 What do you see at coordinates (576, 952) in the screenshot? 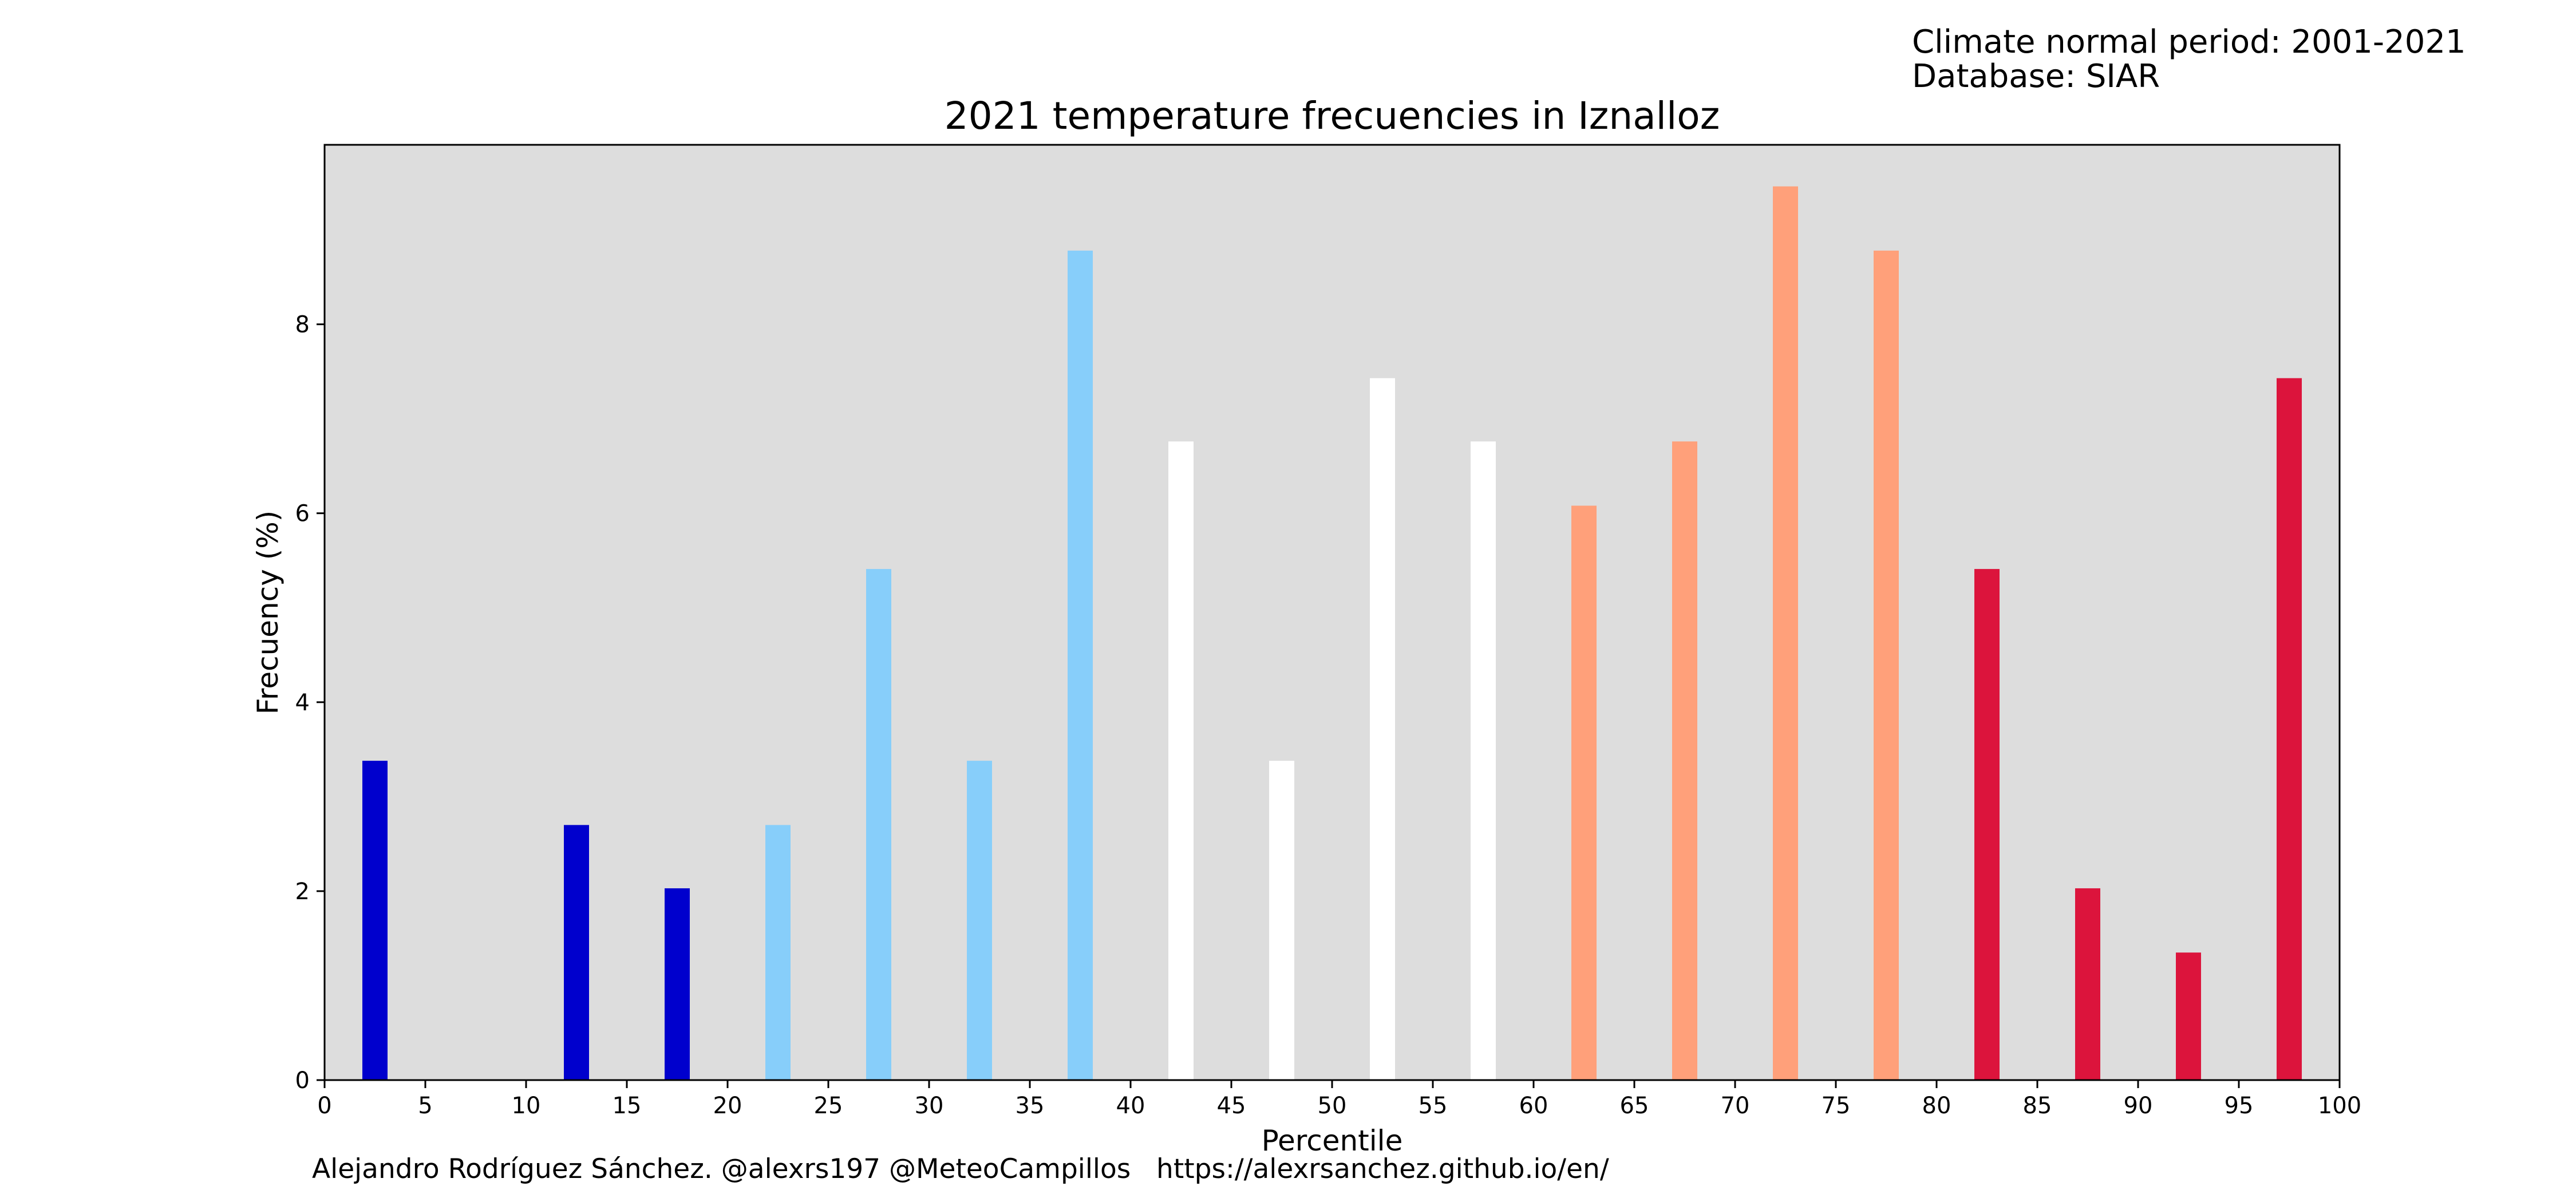
I see `bar-p12.5` at bounding box center [576, 952].